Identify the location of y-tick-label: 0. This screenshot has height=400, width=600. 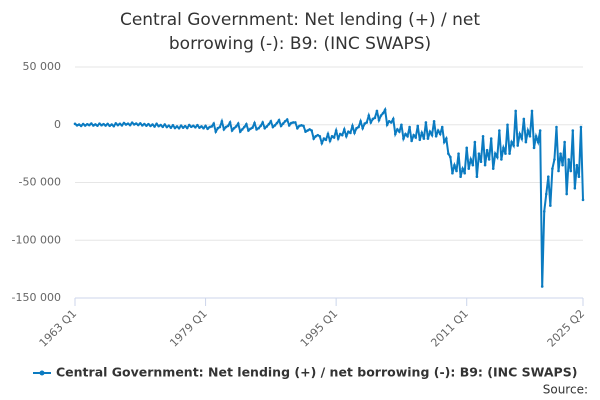
(57, 124).